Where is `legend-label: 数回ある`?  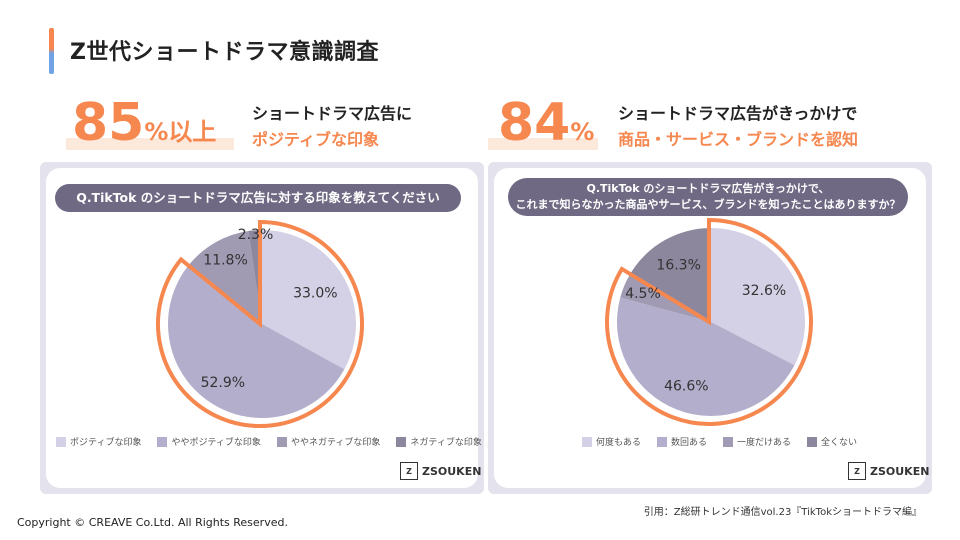
legend-label: 数回ある is located at coordinates (689, 443).